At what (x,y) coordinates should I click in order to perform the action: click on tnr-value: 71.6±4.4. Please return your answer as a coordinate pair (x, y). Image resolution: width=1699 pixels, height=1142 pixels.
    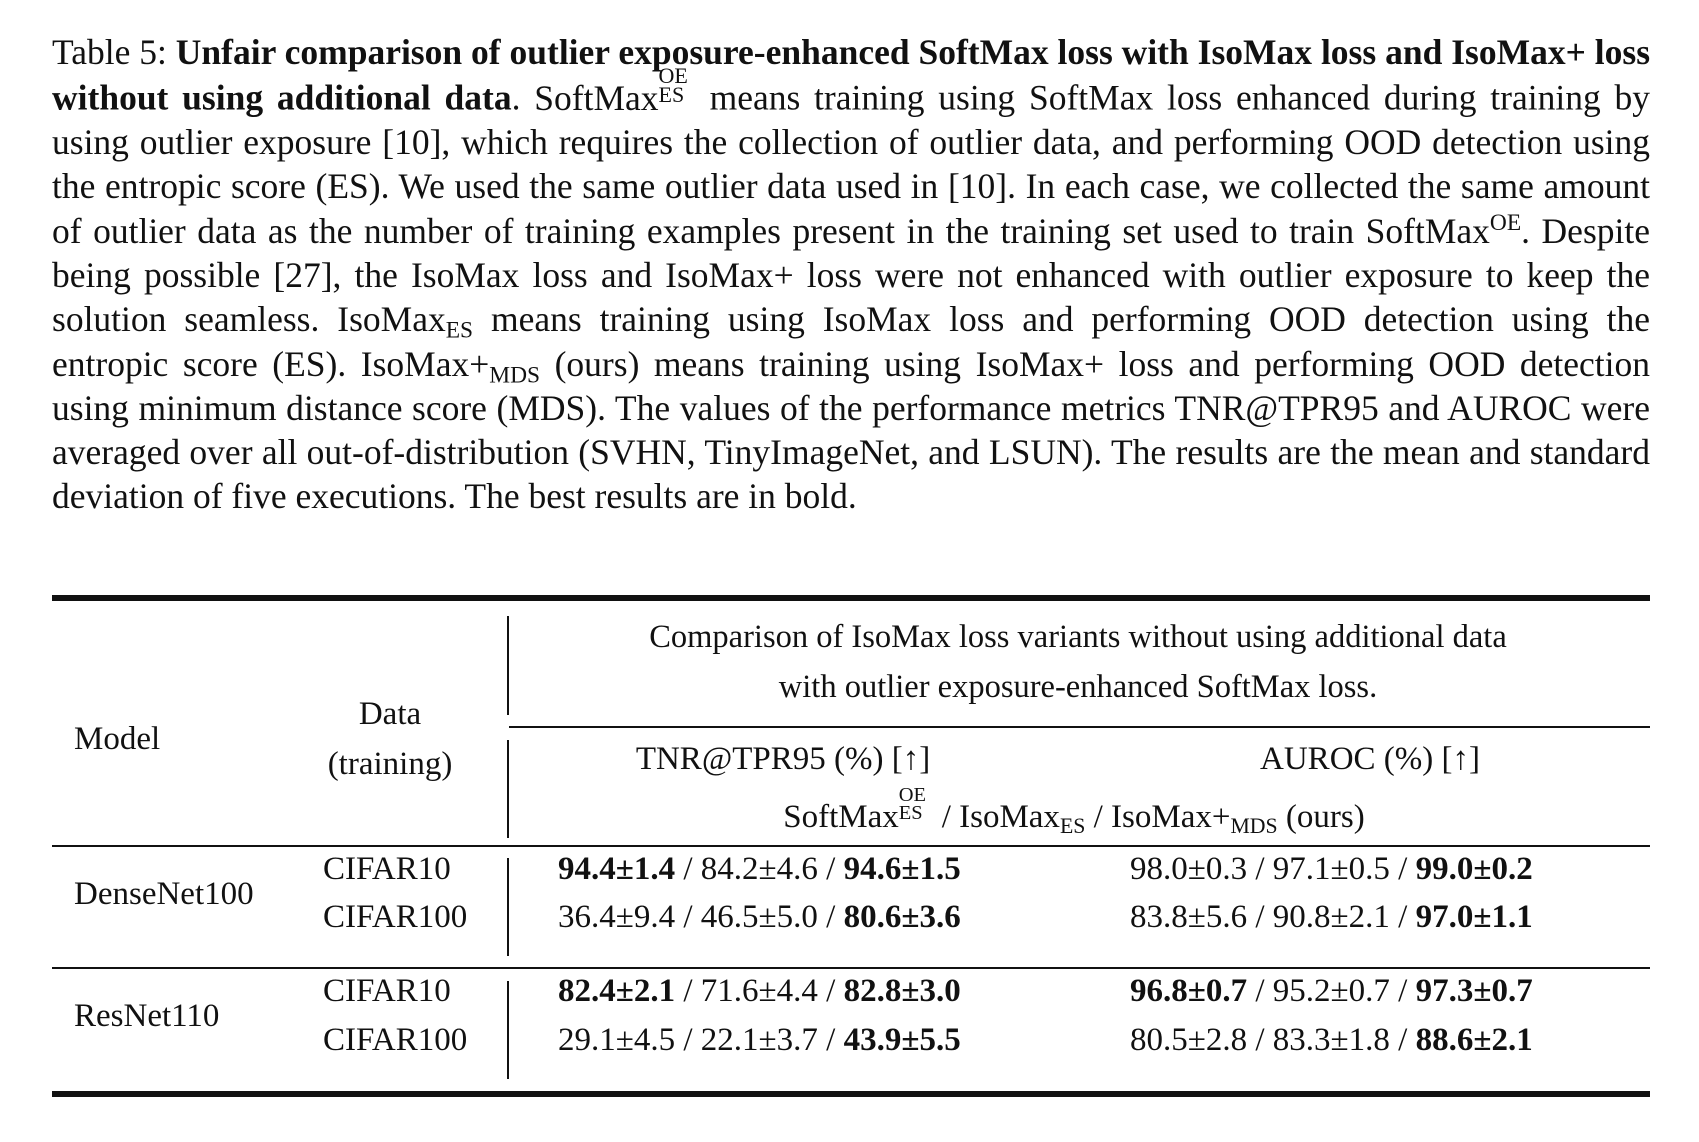
    Looking at the image, I should click on (759, 991).